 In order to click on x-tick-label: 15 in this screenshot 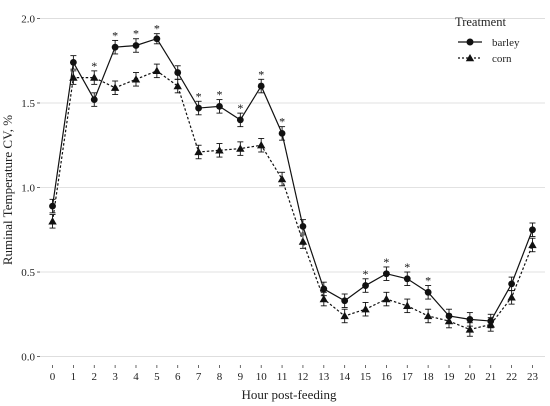, I will do `click(366, 377)`.